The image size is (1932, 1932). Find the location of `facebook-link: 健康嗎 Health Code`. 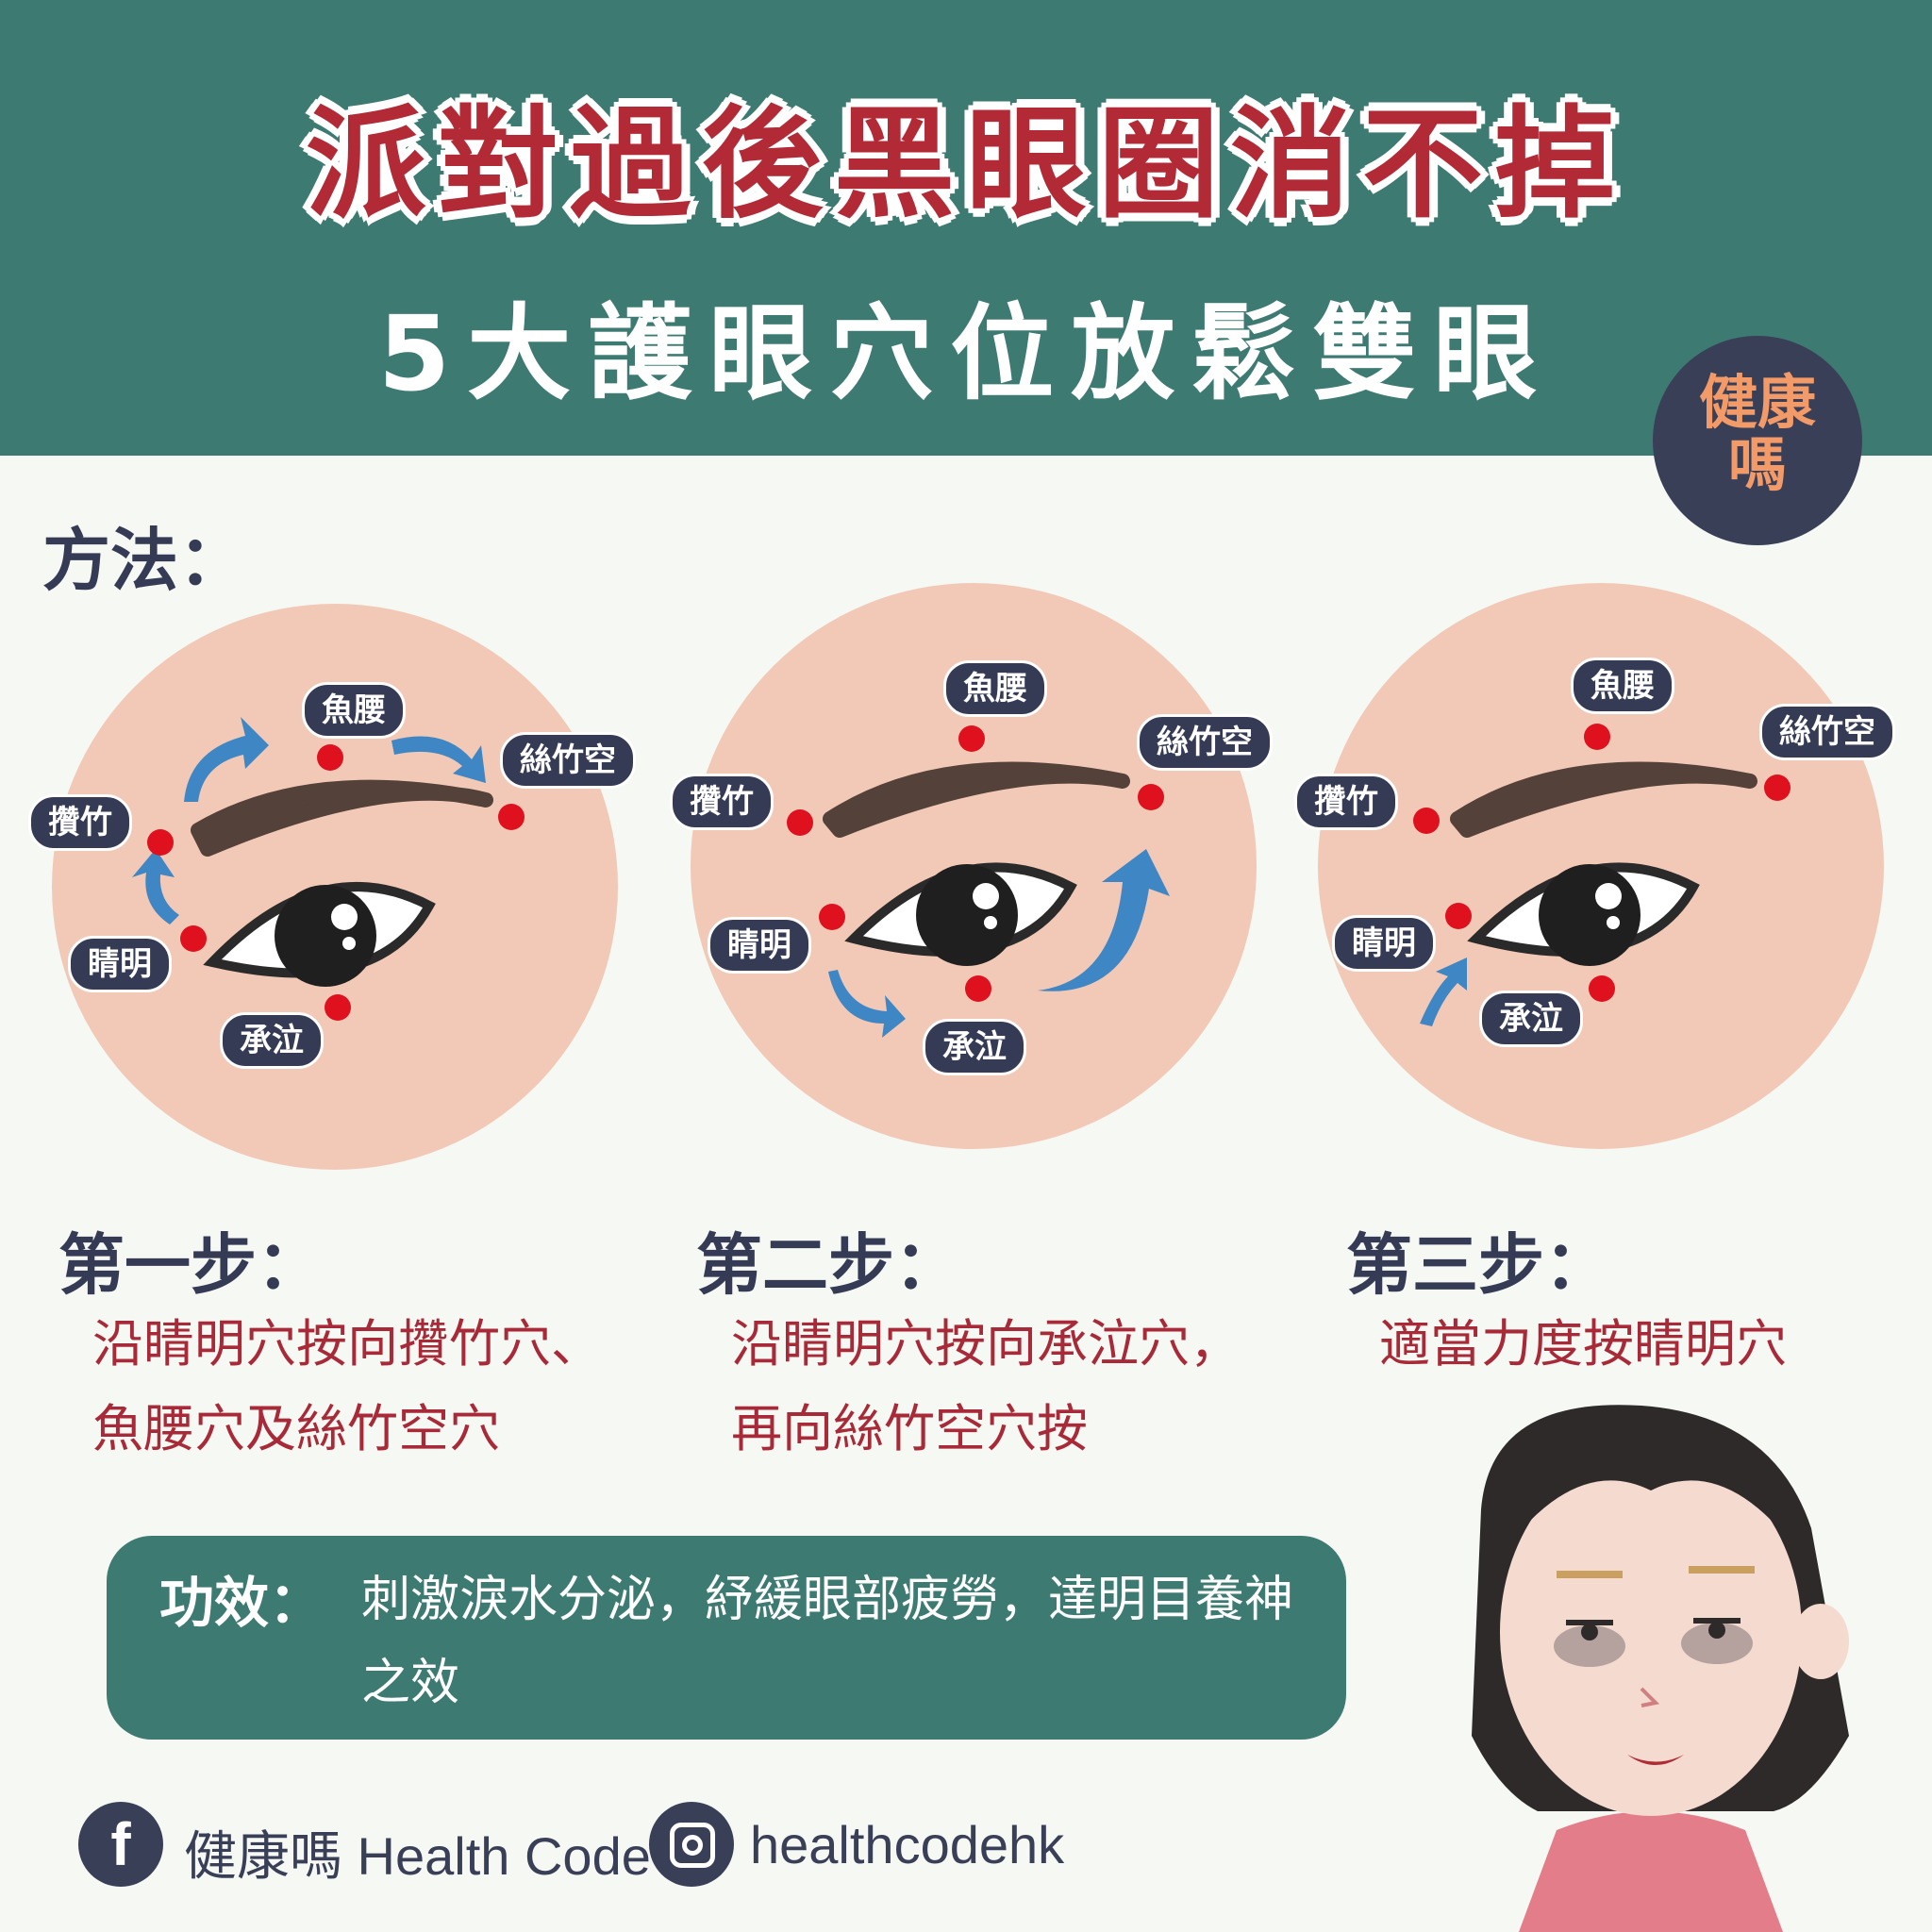

facebook-link: 健康嗎 Health Code is located at coordinates (418, 1856).